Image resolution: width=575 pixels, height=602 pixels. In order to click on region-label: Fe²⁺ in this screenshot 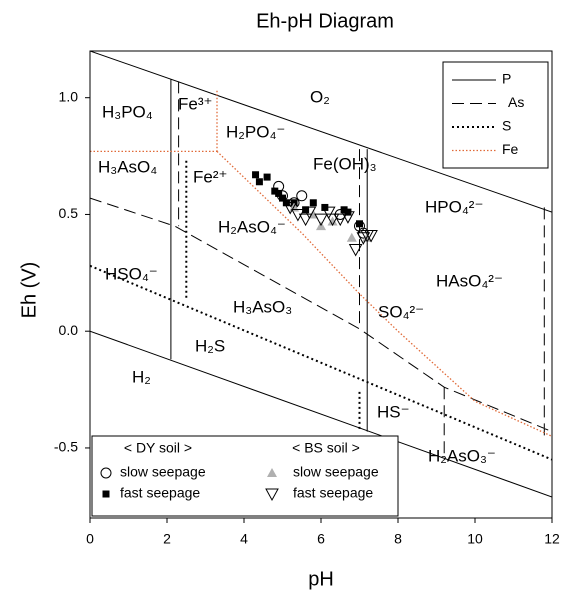, I will do `click(210, 176)`.